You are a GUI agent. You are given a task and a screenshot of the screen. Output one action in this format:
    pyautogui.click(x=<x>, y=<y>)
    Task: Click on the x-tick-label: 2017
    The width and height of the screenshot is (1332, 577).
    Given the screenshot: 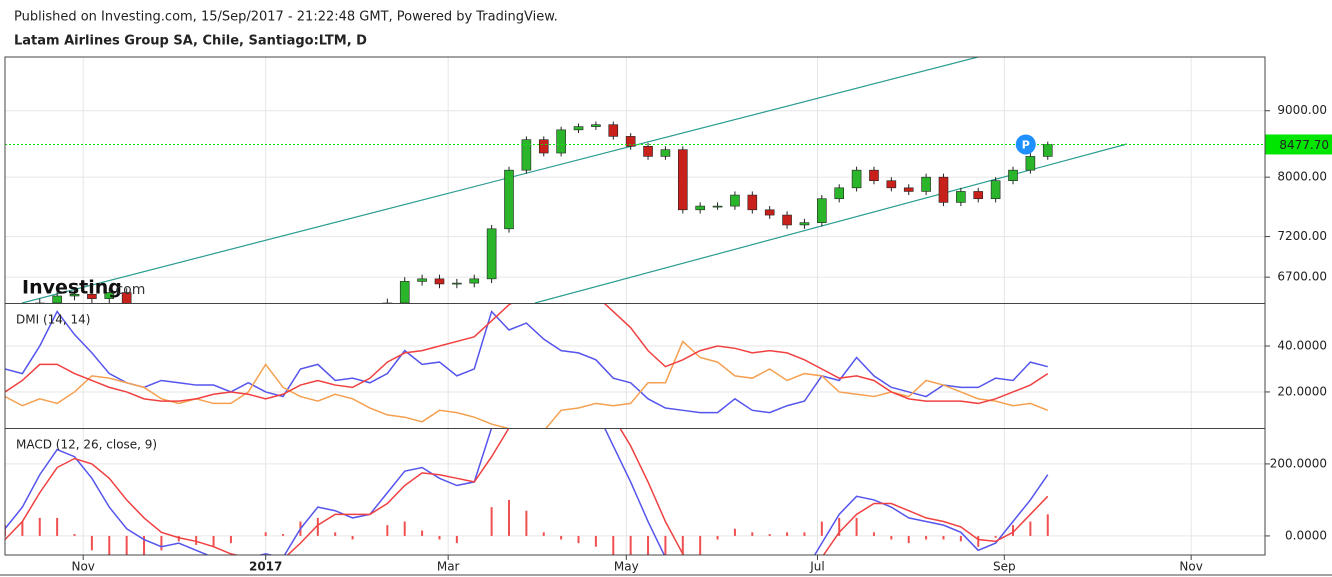 What is the action you would take?
    pyautogui.click(x=265, y=567)
    